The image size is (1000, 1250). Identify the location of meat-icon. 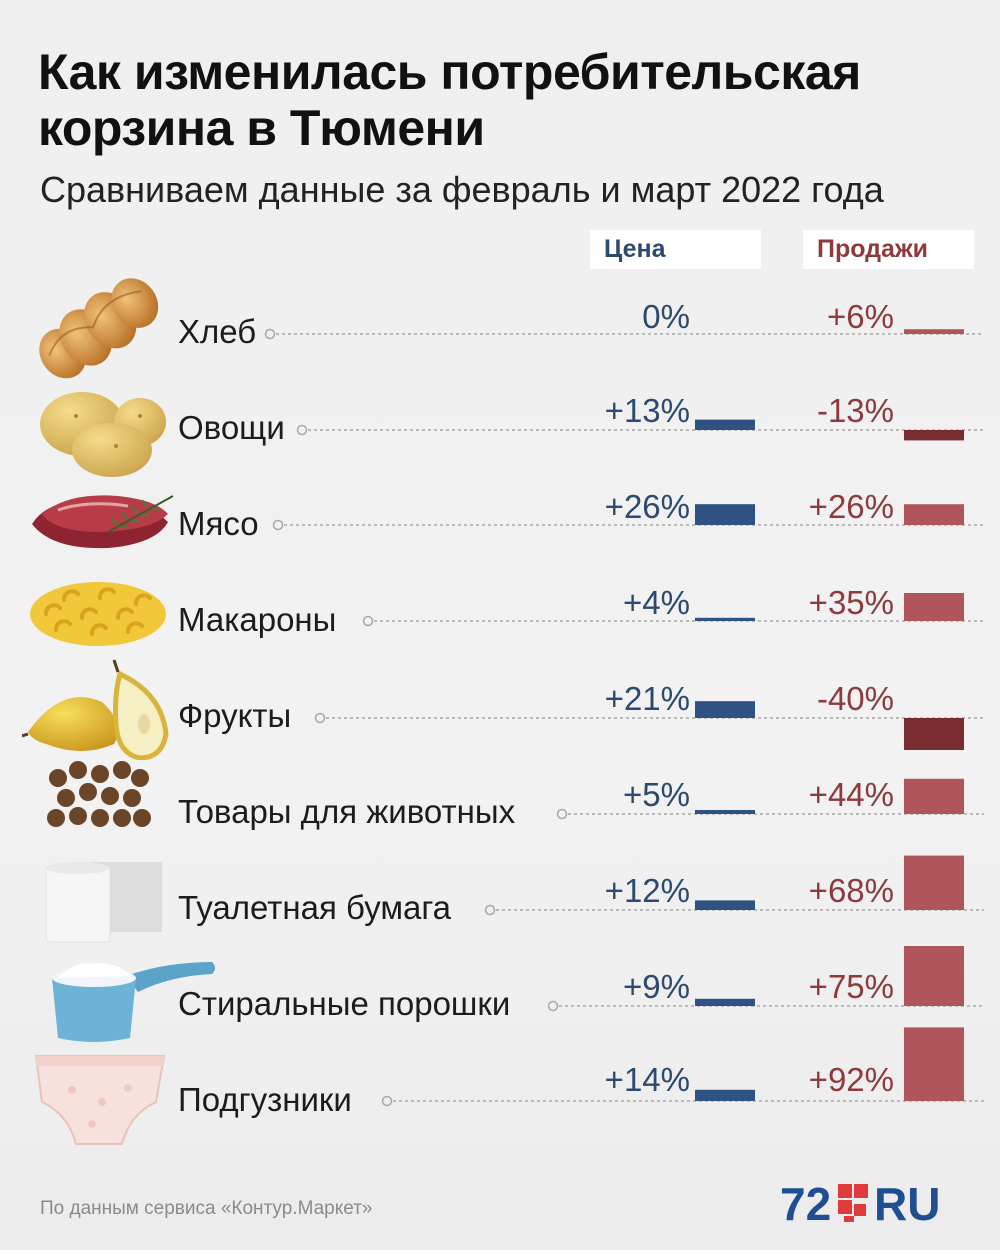
(103, 522).